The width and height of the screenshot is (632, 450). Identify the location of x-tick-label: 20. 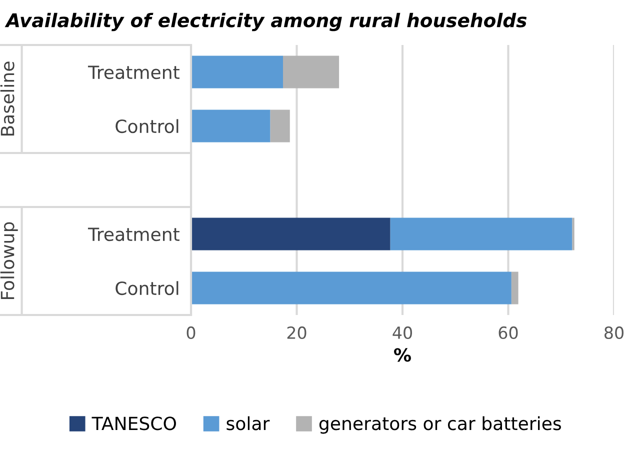
(296, 333).